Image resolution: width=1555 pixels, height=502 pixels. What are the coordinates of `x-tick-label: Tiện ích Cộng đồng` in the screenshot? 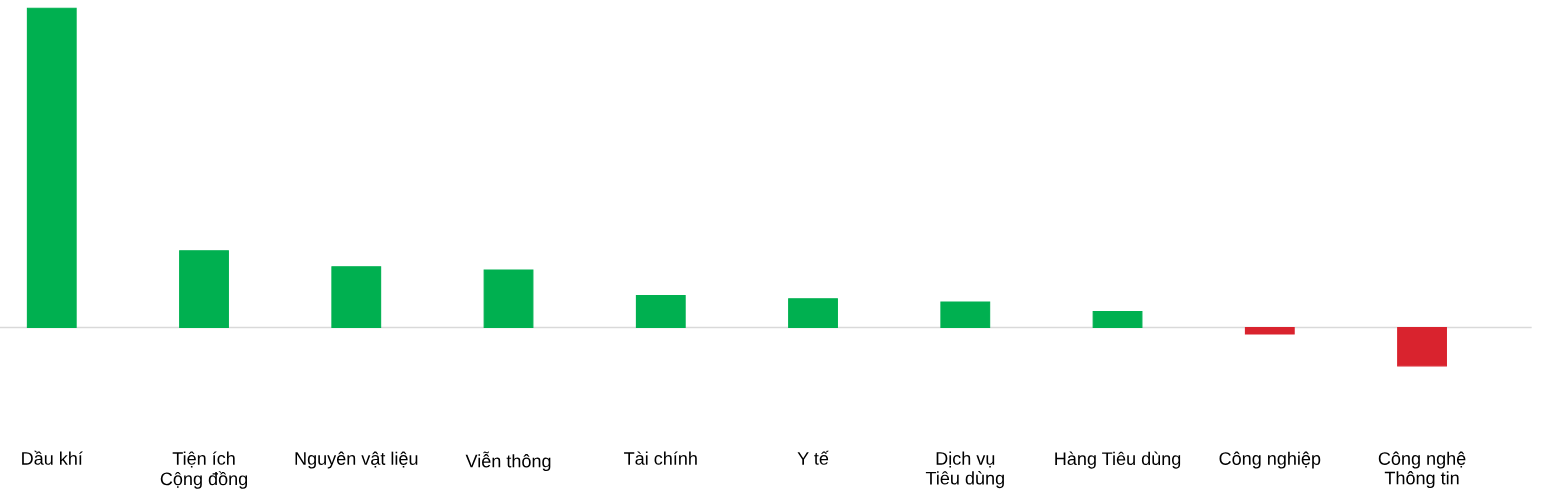 It's located at (204, 470).